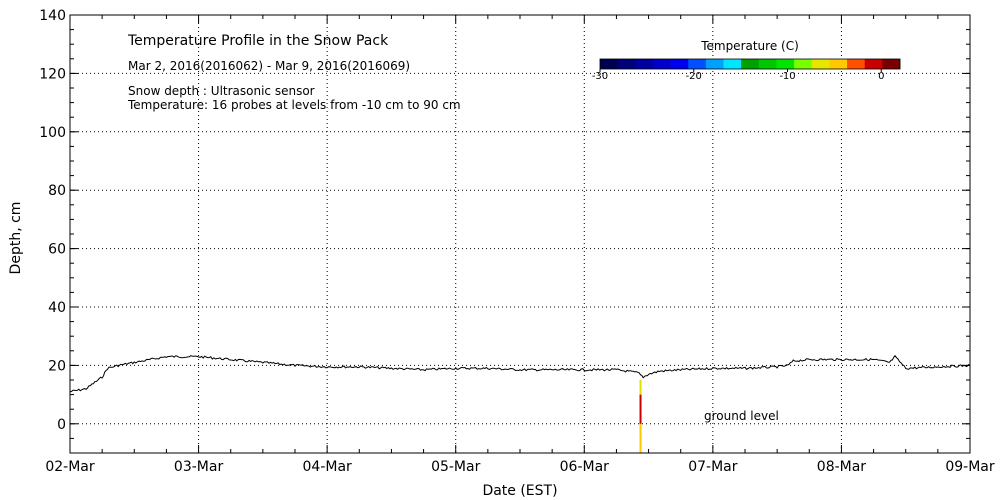 The width and height of the screenshot is (1000, 500). What do you see at coordinates (787, 76) in the screenshot?
I see `colorbar-tick-label: -10` at bounding box center [787, 76].